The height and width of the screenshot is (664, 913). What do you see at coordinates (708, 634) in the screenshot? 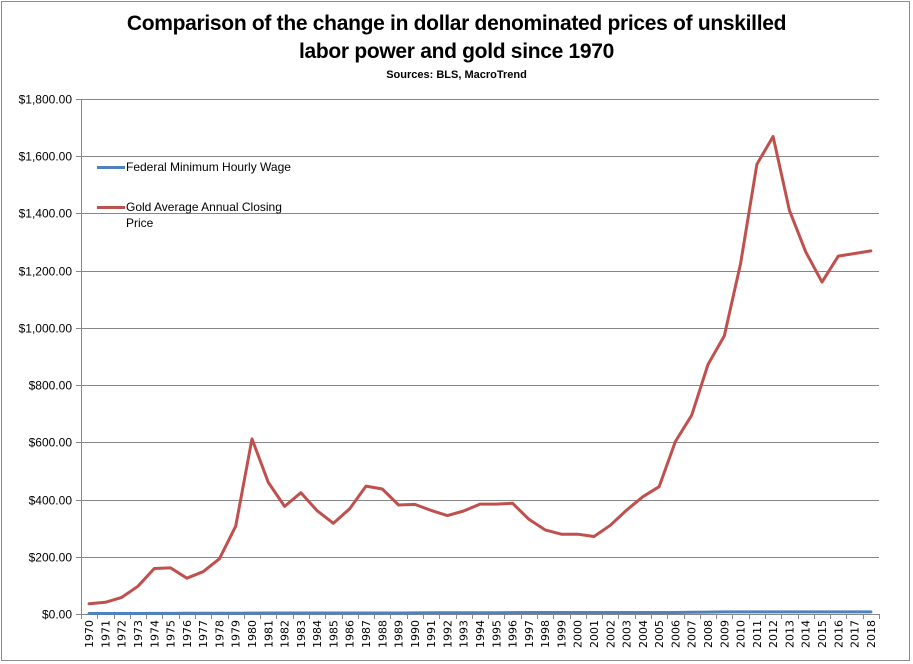
I see `x-tick-label: 2008` at bounding box center [708, 634].